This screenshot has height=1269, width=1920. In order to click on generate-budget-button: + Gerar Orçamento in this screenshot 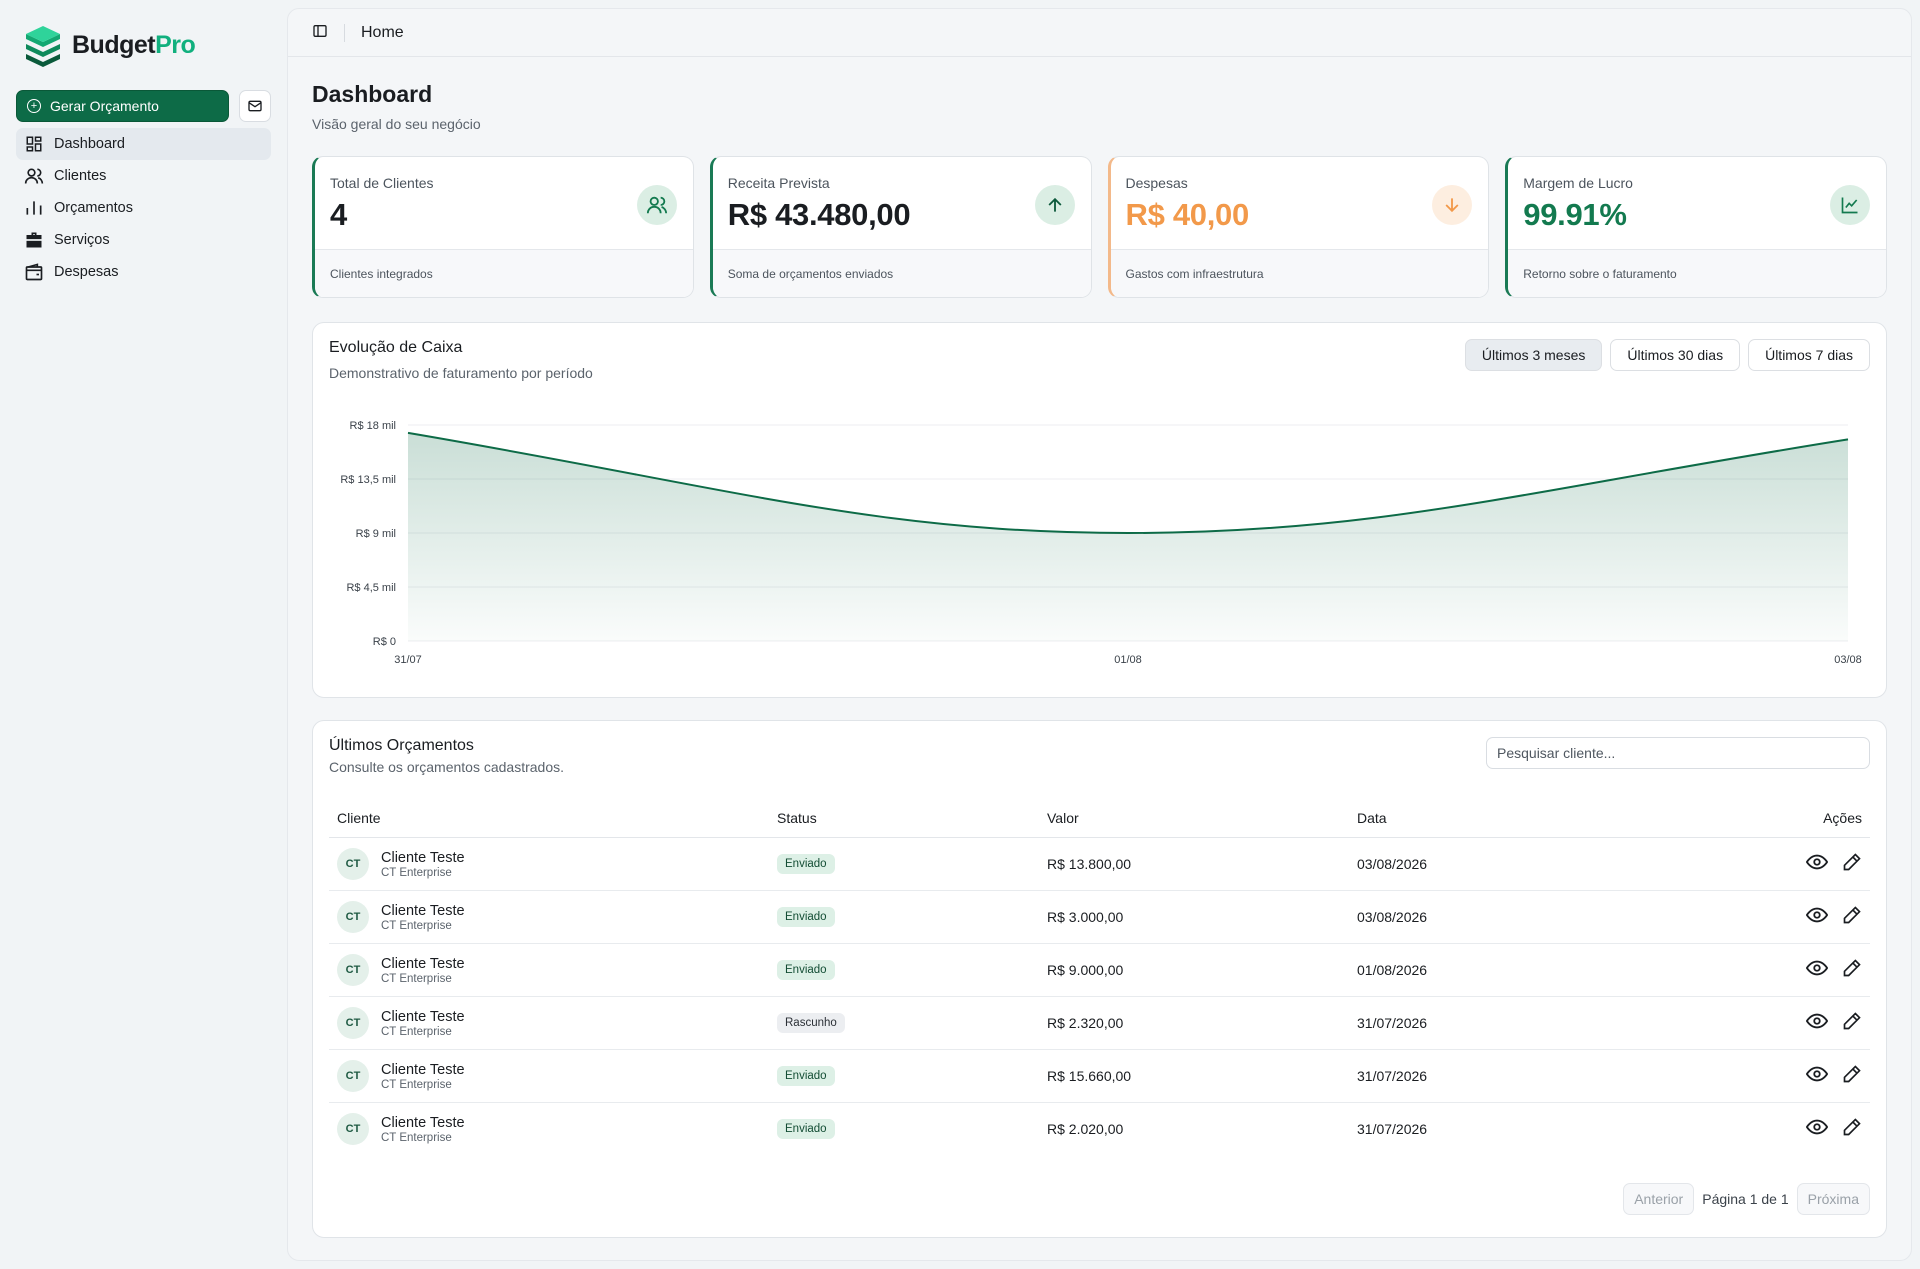, I will do `click(122, 106)`.